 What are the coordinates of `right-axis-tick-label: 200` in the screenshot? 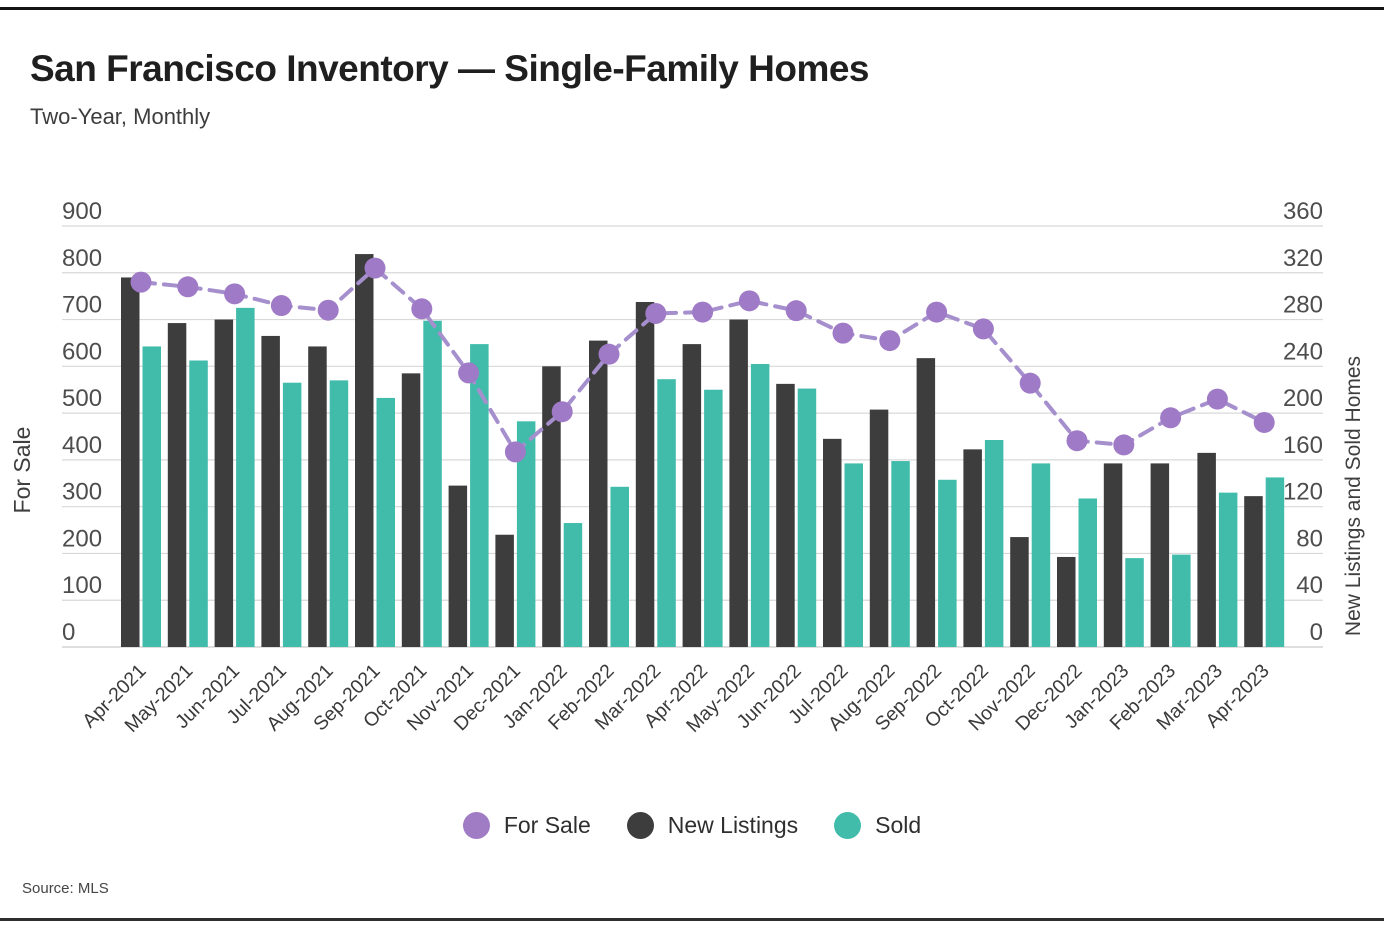 It's located at (1303, 398).